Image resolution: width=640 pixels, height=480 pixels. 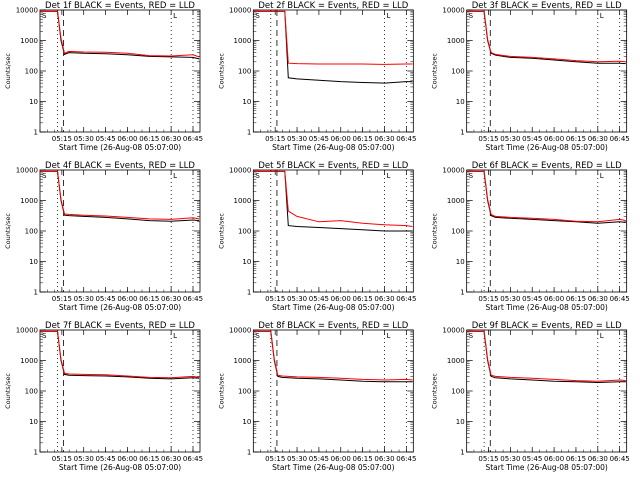 What do you see at coordinates (120, 6) in the screenshot?
I see `chart-title: Det 1f BLACK = Events, RED = LLD` at bounding box center [120, 6].